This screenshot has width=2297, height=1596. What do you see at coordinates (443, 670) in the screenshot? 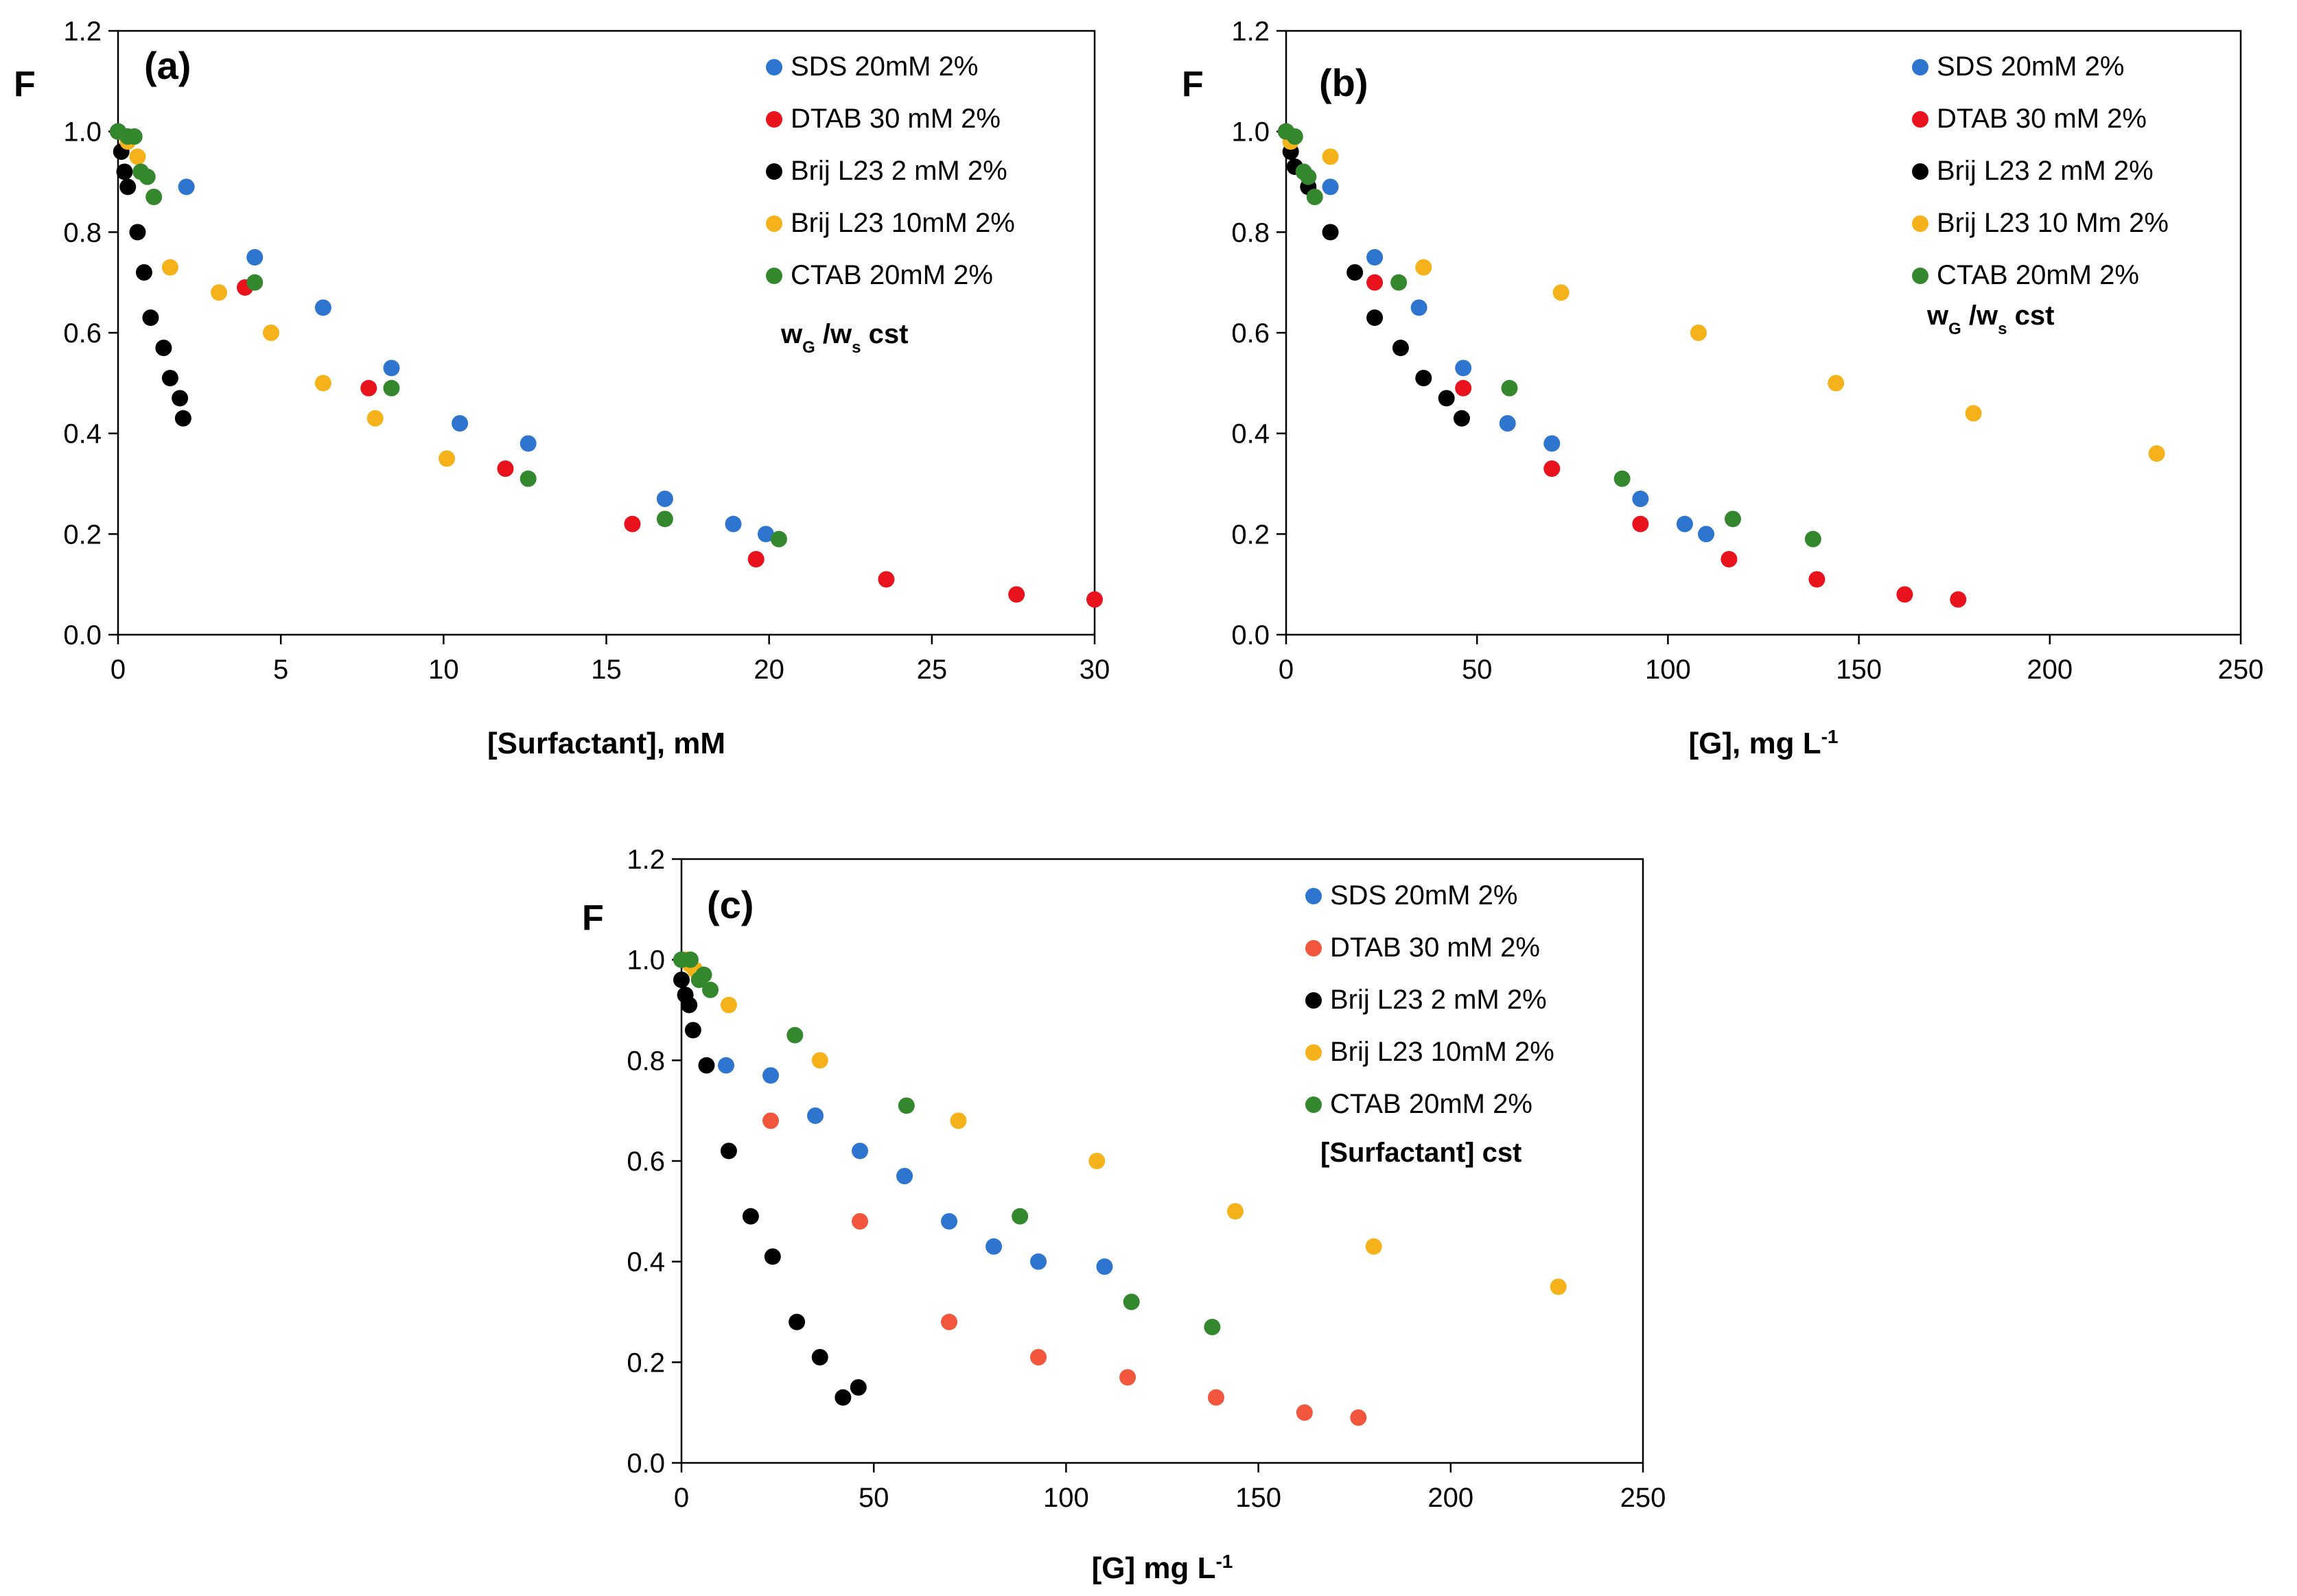
I see `x-tick-label: 10` at bounding box center [443, 670].